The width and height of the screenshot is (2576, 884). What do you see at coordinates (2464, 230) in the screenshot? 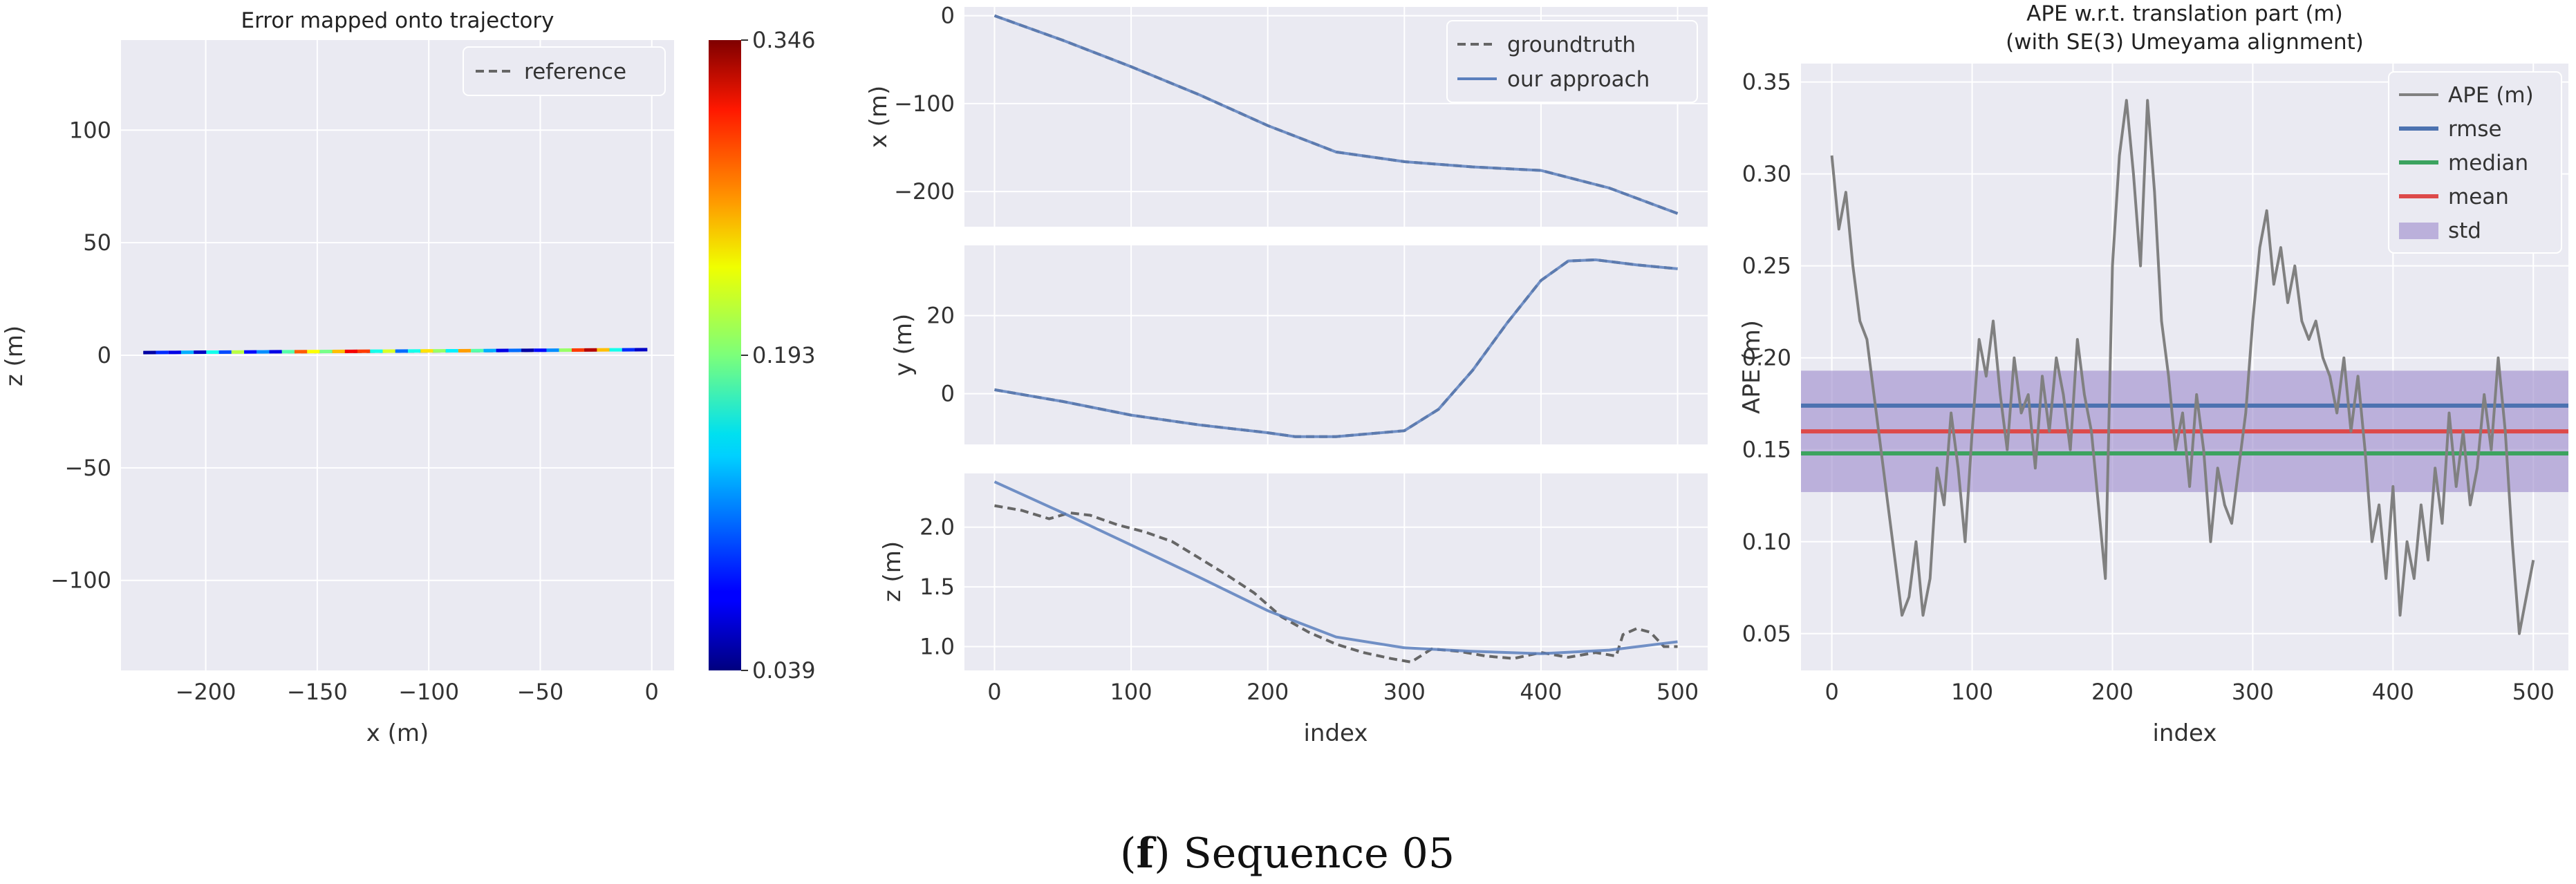
I see `legend-label-std: std` at bounding box center [2464, 230].